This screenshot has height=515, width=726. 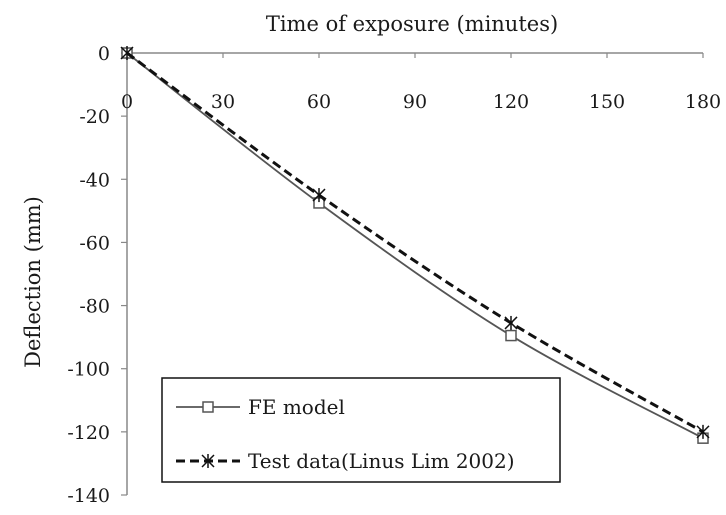 What do you see at coordinates (127, 102) in the screenshot?
I see `x-tick-label: 0` at bounding box center [127, 102].